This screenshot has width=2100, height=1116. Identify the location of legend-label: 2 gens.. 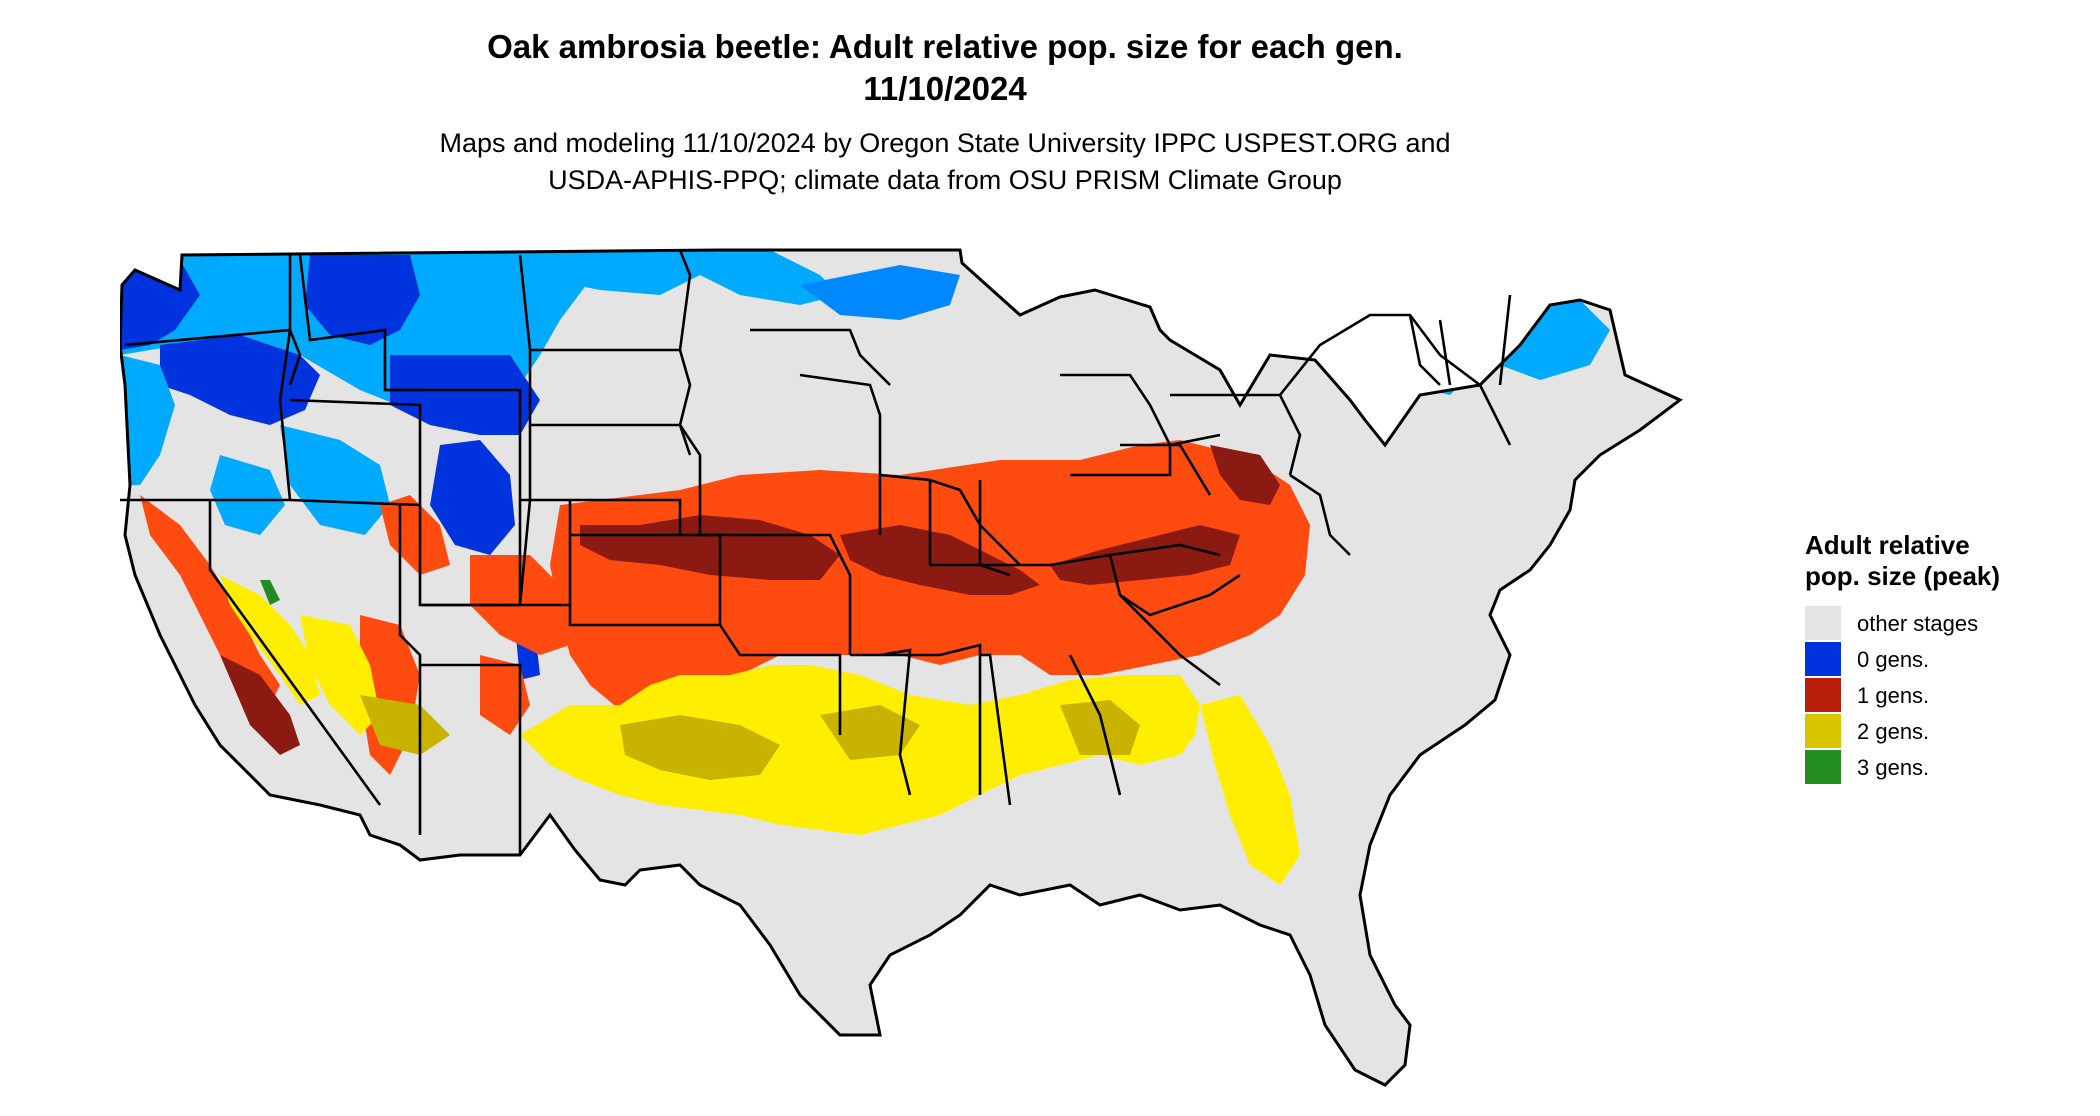
(1893, 731).